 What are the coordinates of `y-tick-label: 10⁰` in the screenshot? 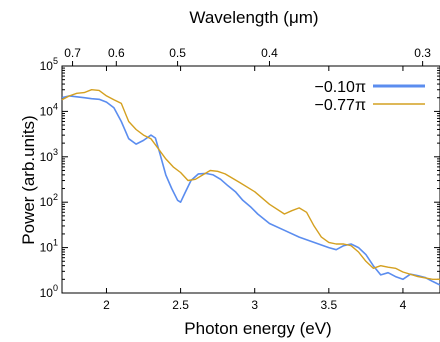 It's located at (49, 291).